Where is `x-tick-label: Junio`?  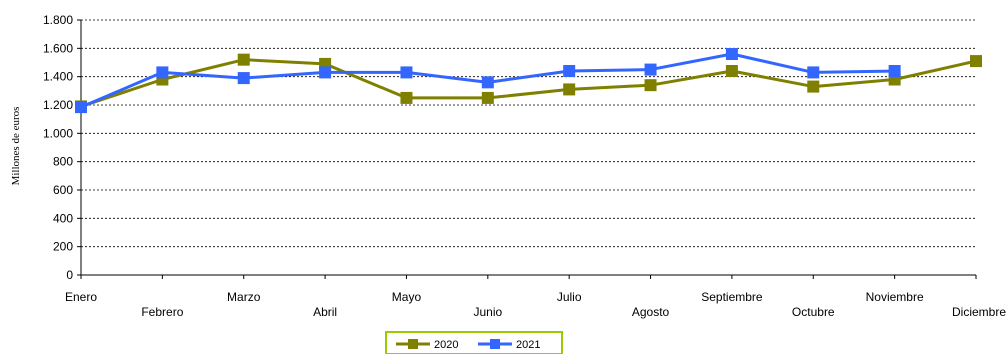
x-tick-label: Junio is located at coordinates (487, 312).